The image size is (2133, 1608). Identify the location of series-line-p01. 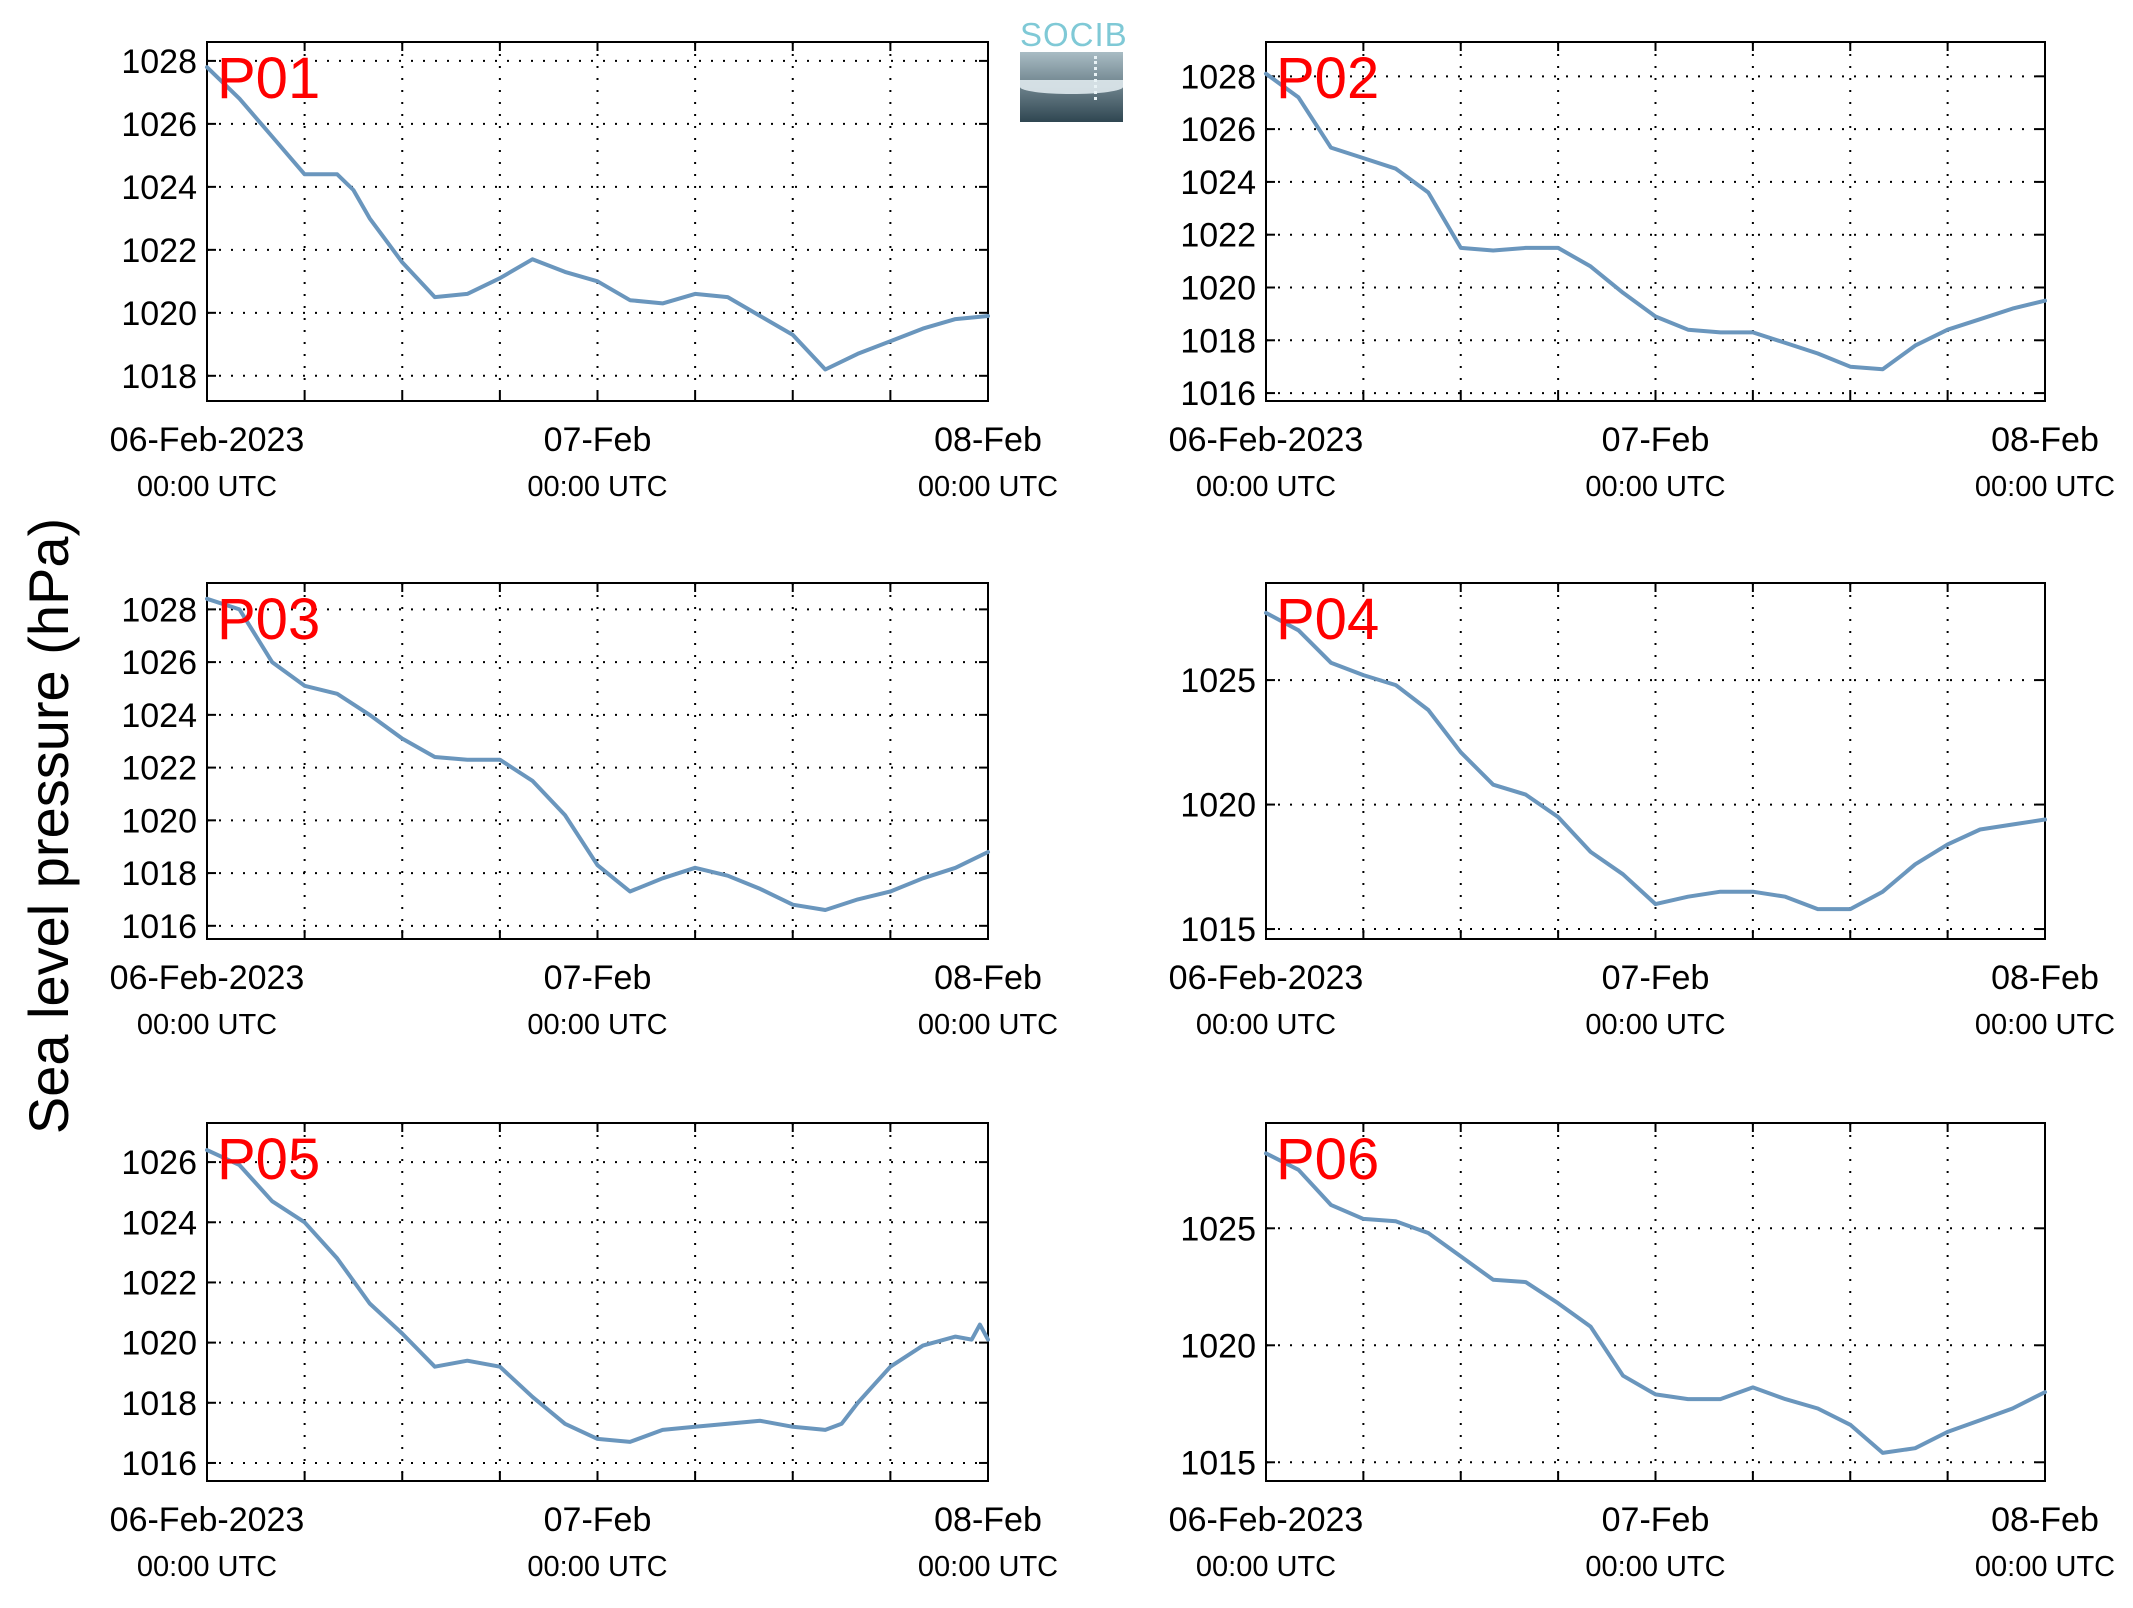
(597, 218).